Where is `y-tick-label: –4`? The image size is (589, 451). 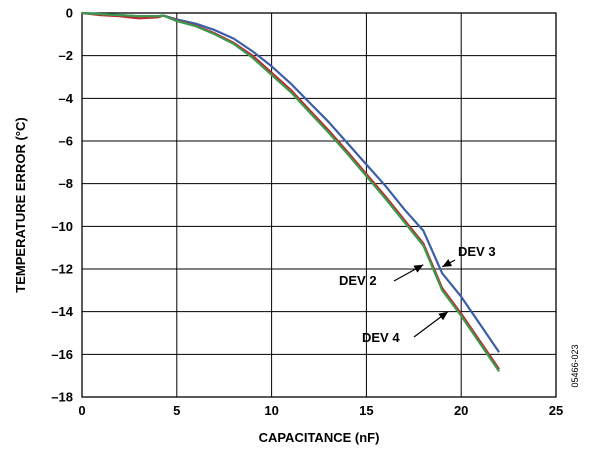
y-tick-label: –4 is located at coordinates (66, 98).